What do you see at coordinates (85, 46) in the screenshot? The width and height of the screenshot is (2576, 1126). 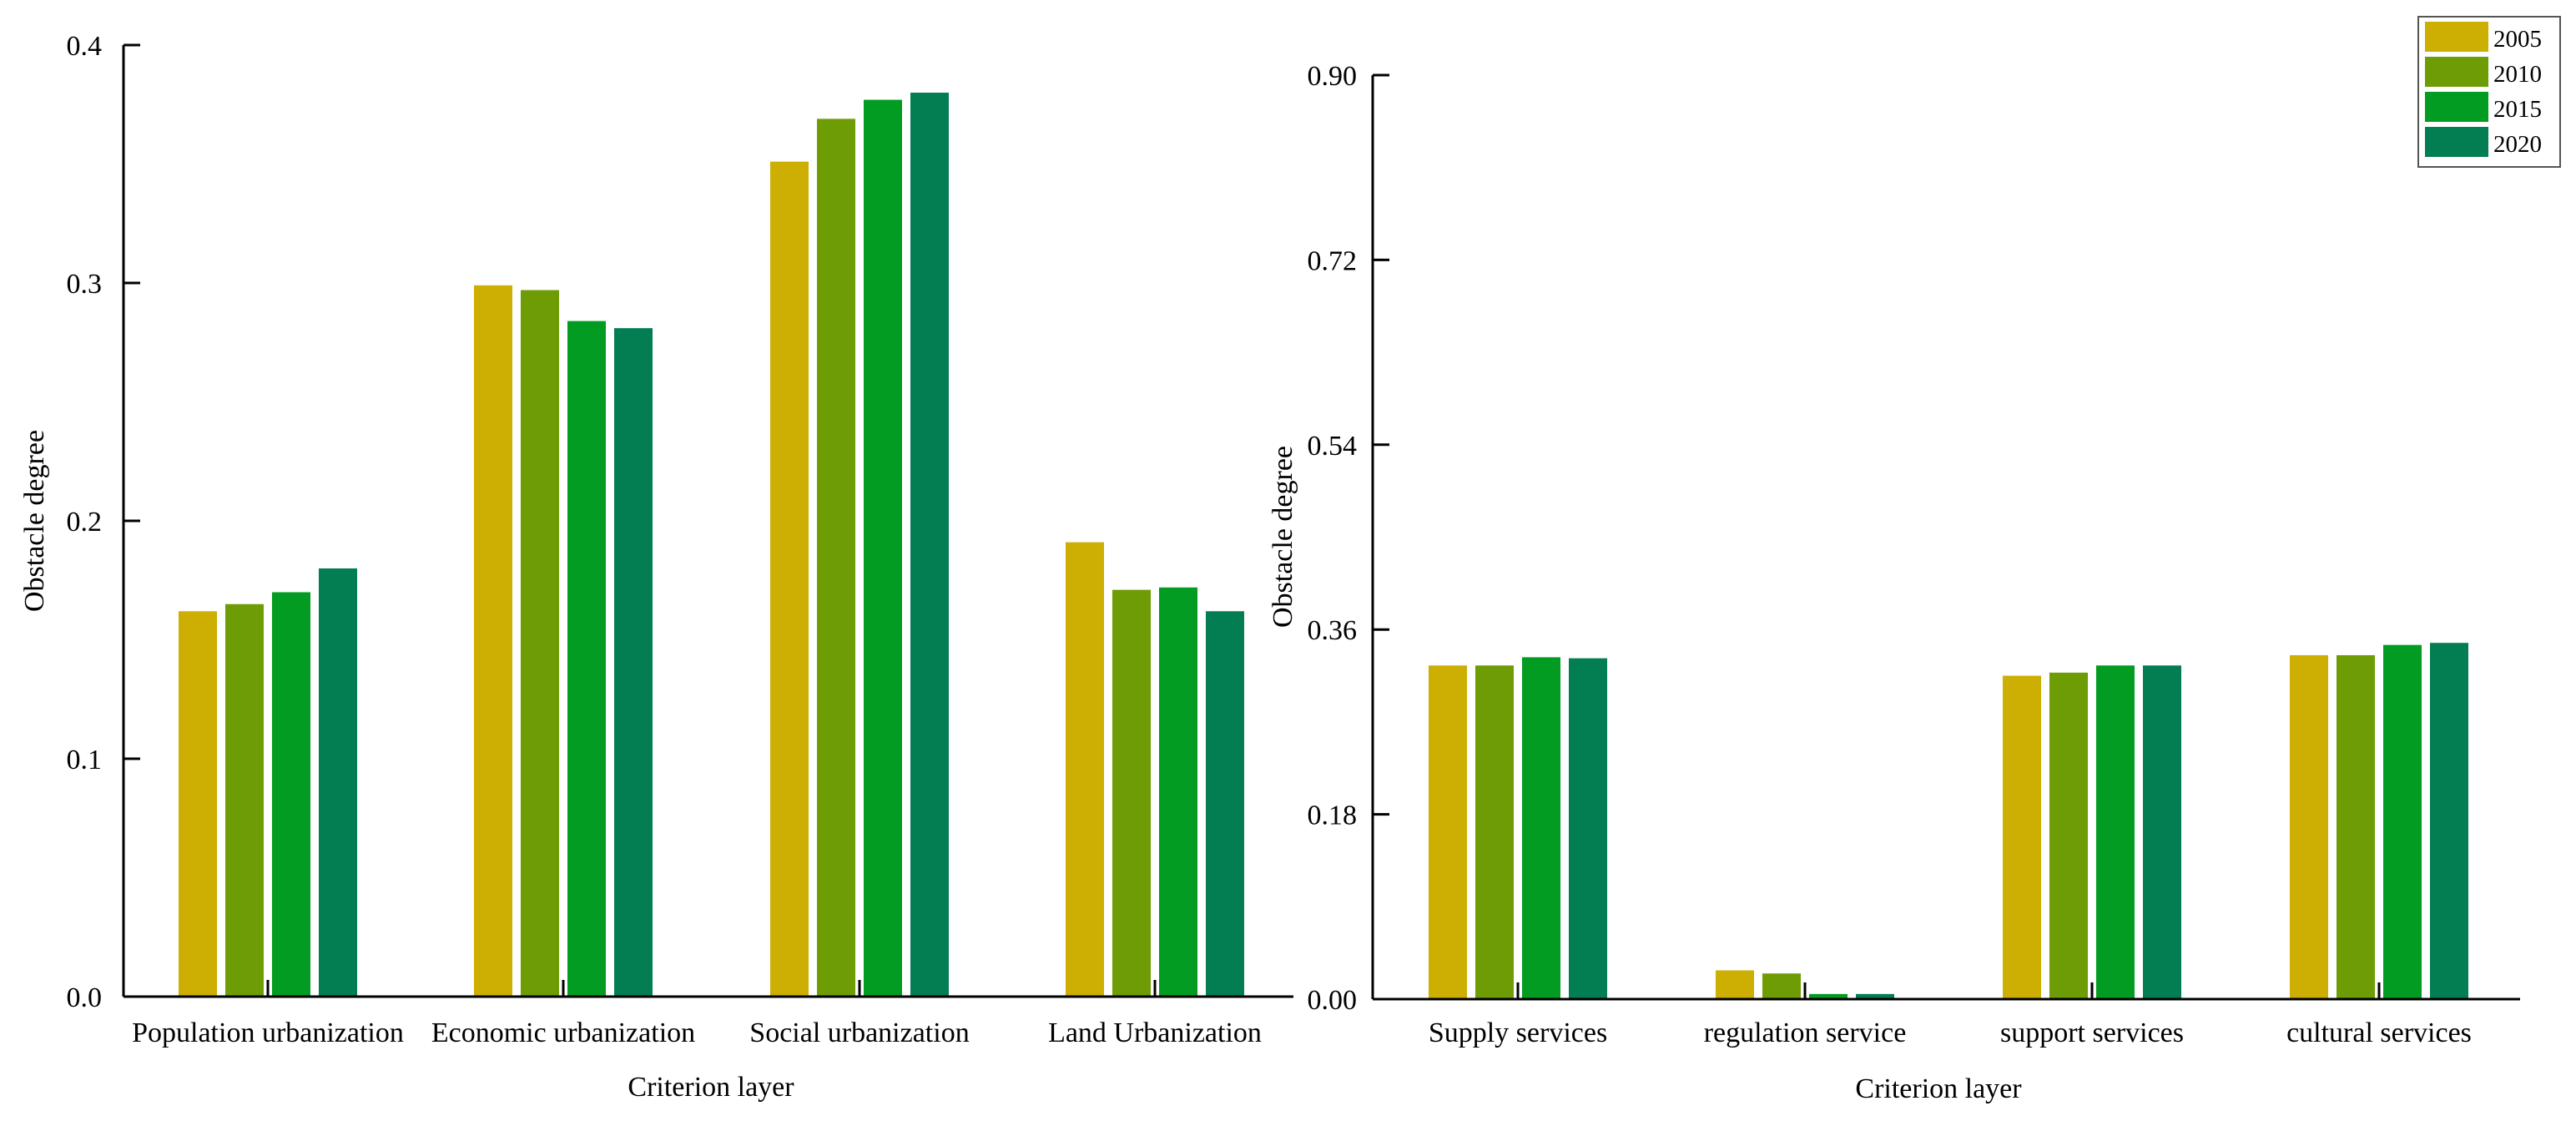 I see `y-tick-label: 0.4` at bounding box center [85, 46].